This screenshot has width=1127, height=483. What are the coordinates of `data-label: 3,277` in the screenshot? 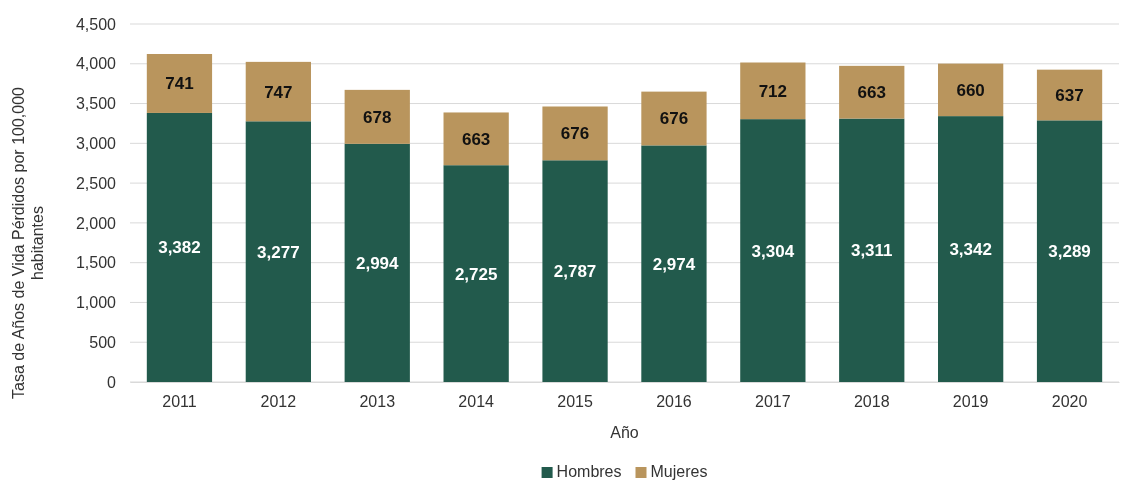 It's located at (278, 252).